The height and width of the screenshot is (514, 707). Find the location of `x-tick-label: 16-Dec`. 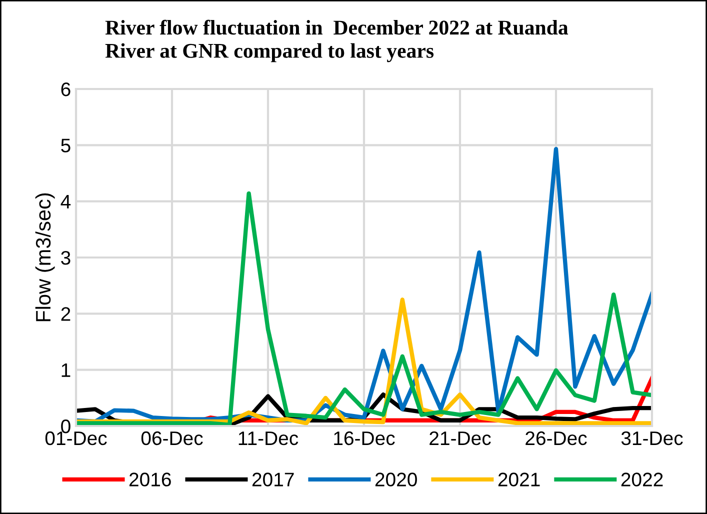

x-tick-label: 16-Dec is located at coordinates (364, 438).